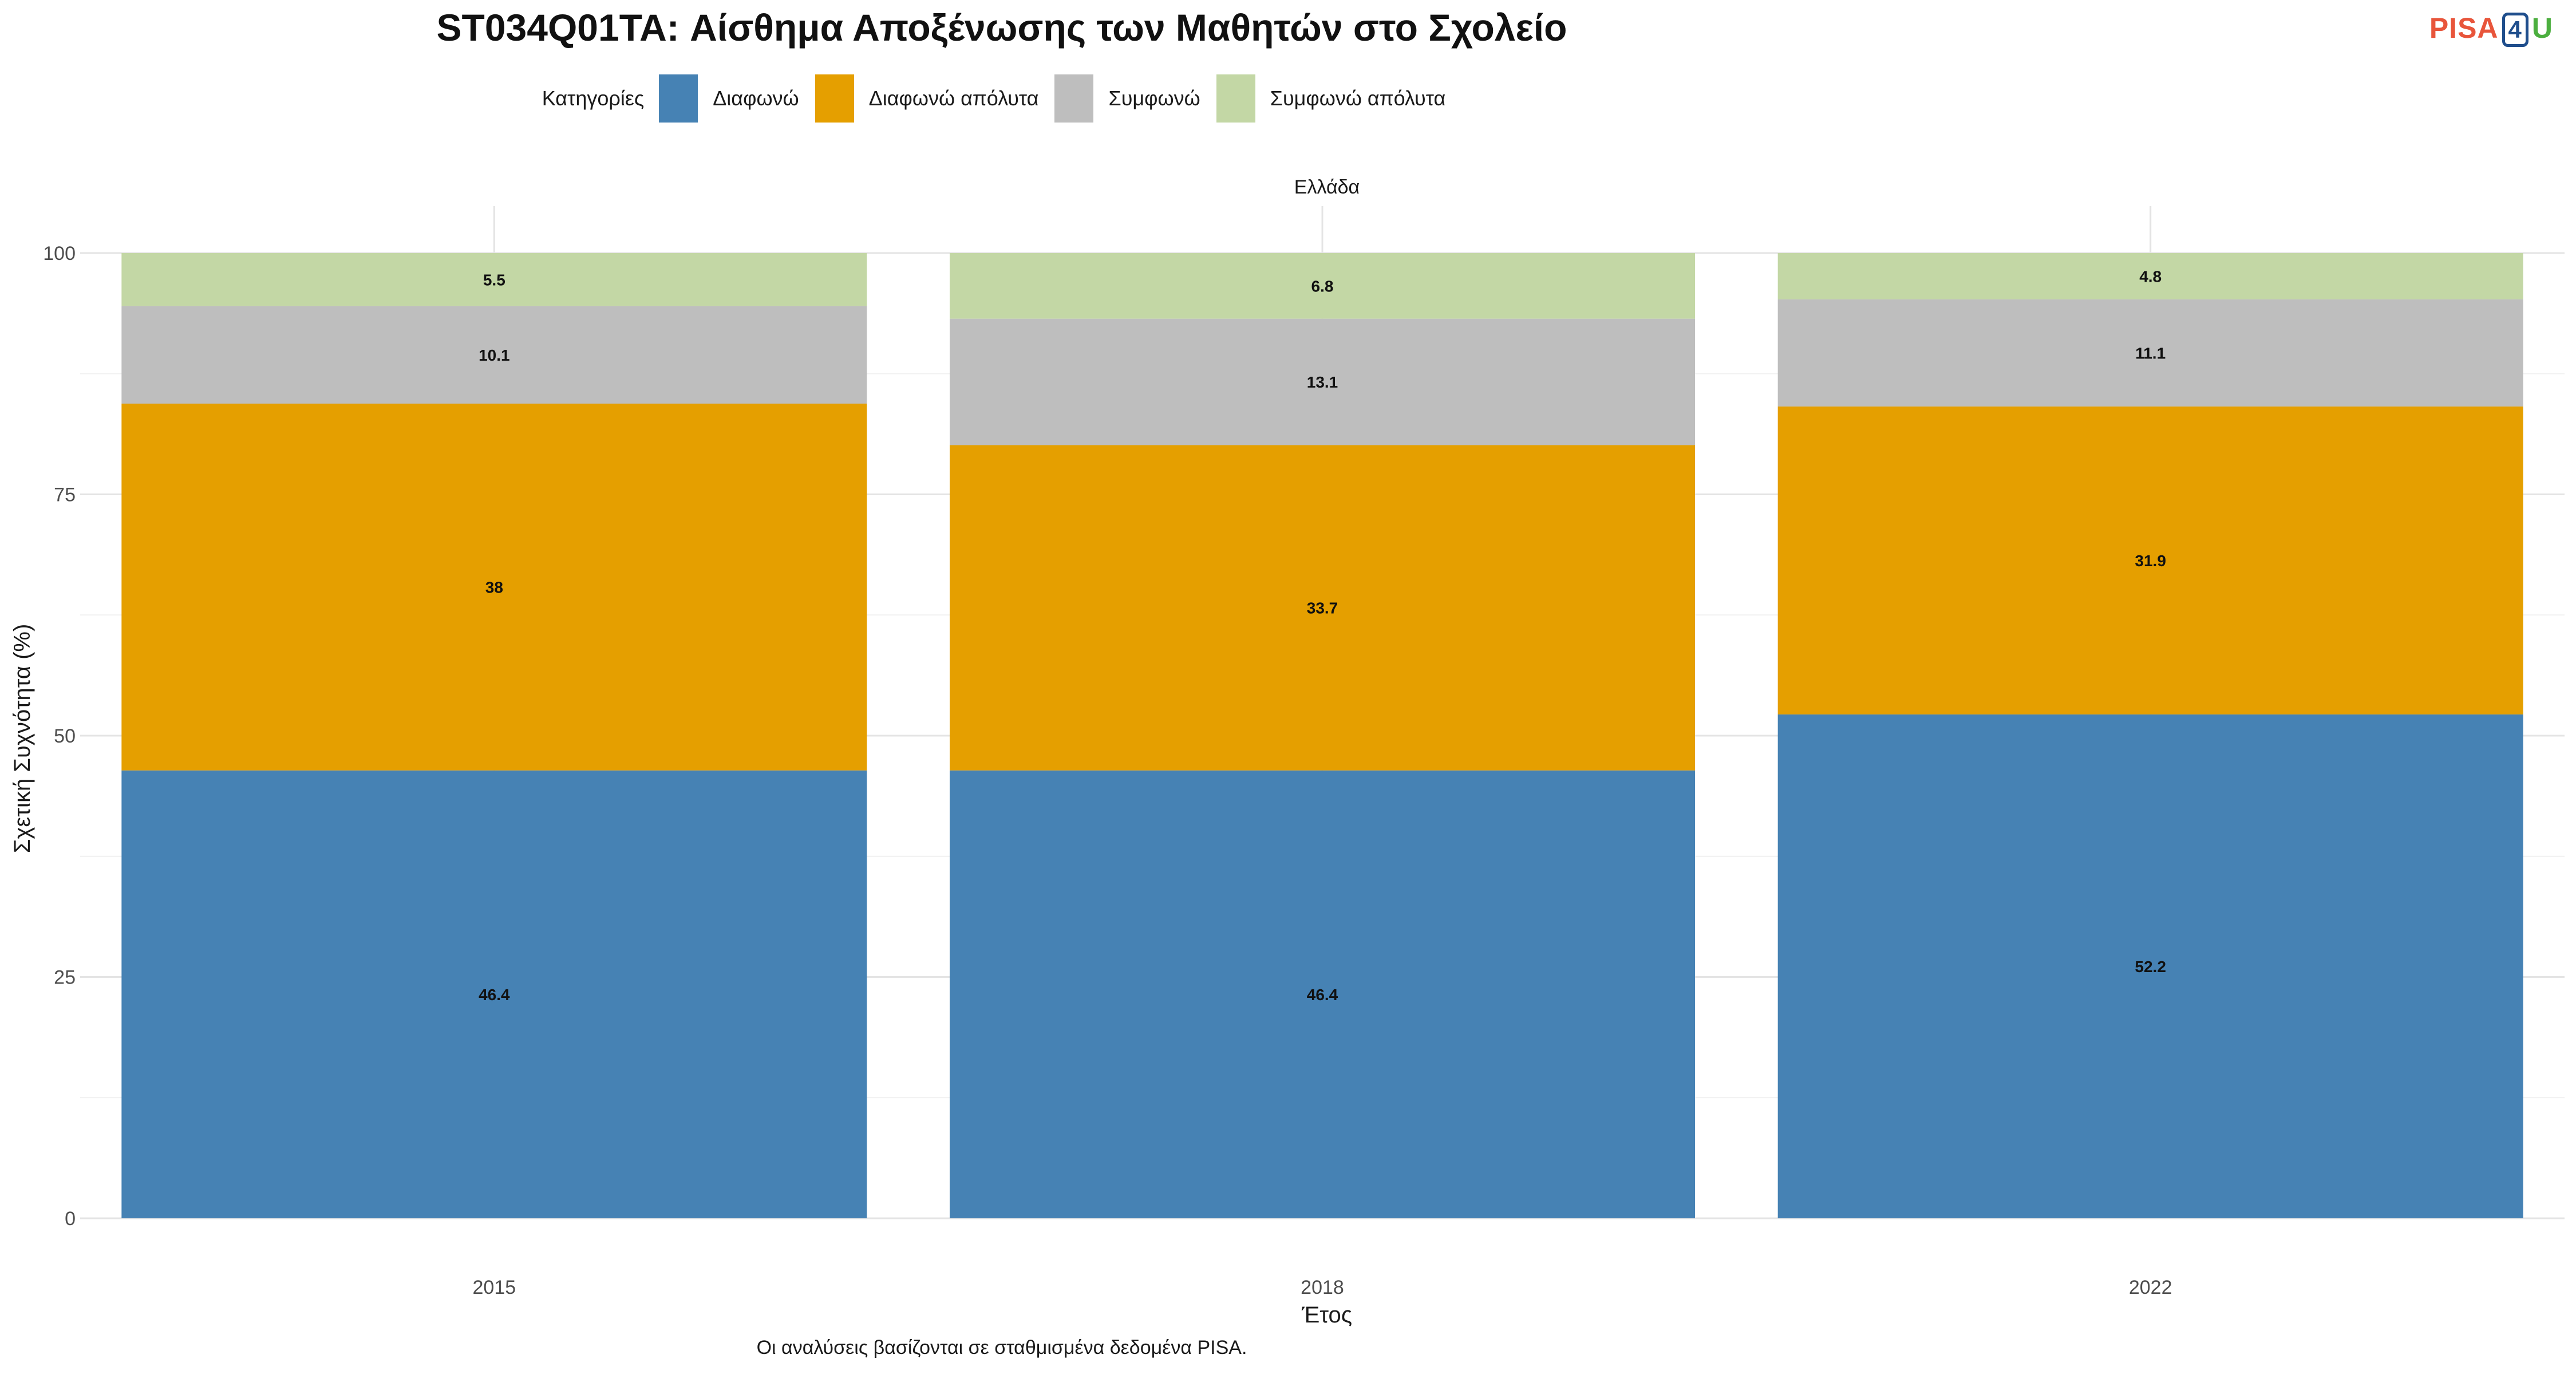 The height and width of the screenshot is (1374, 2576). I want to click on y-tick-label: 75, so click(65, 495).